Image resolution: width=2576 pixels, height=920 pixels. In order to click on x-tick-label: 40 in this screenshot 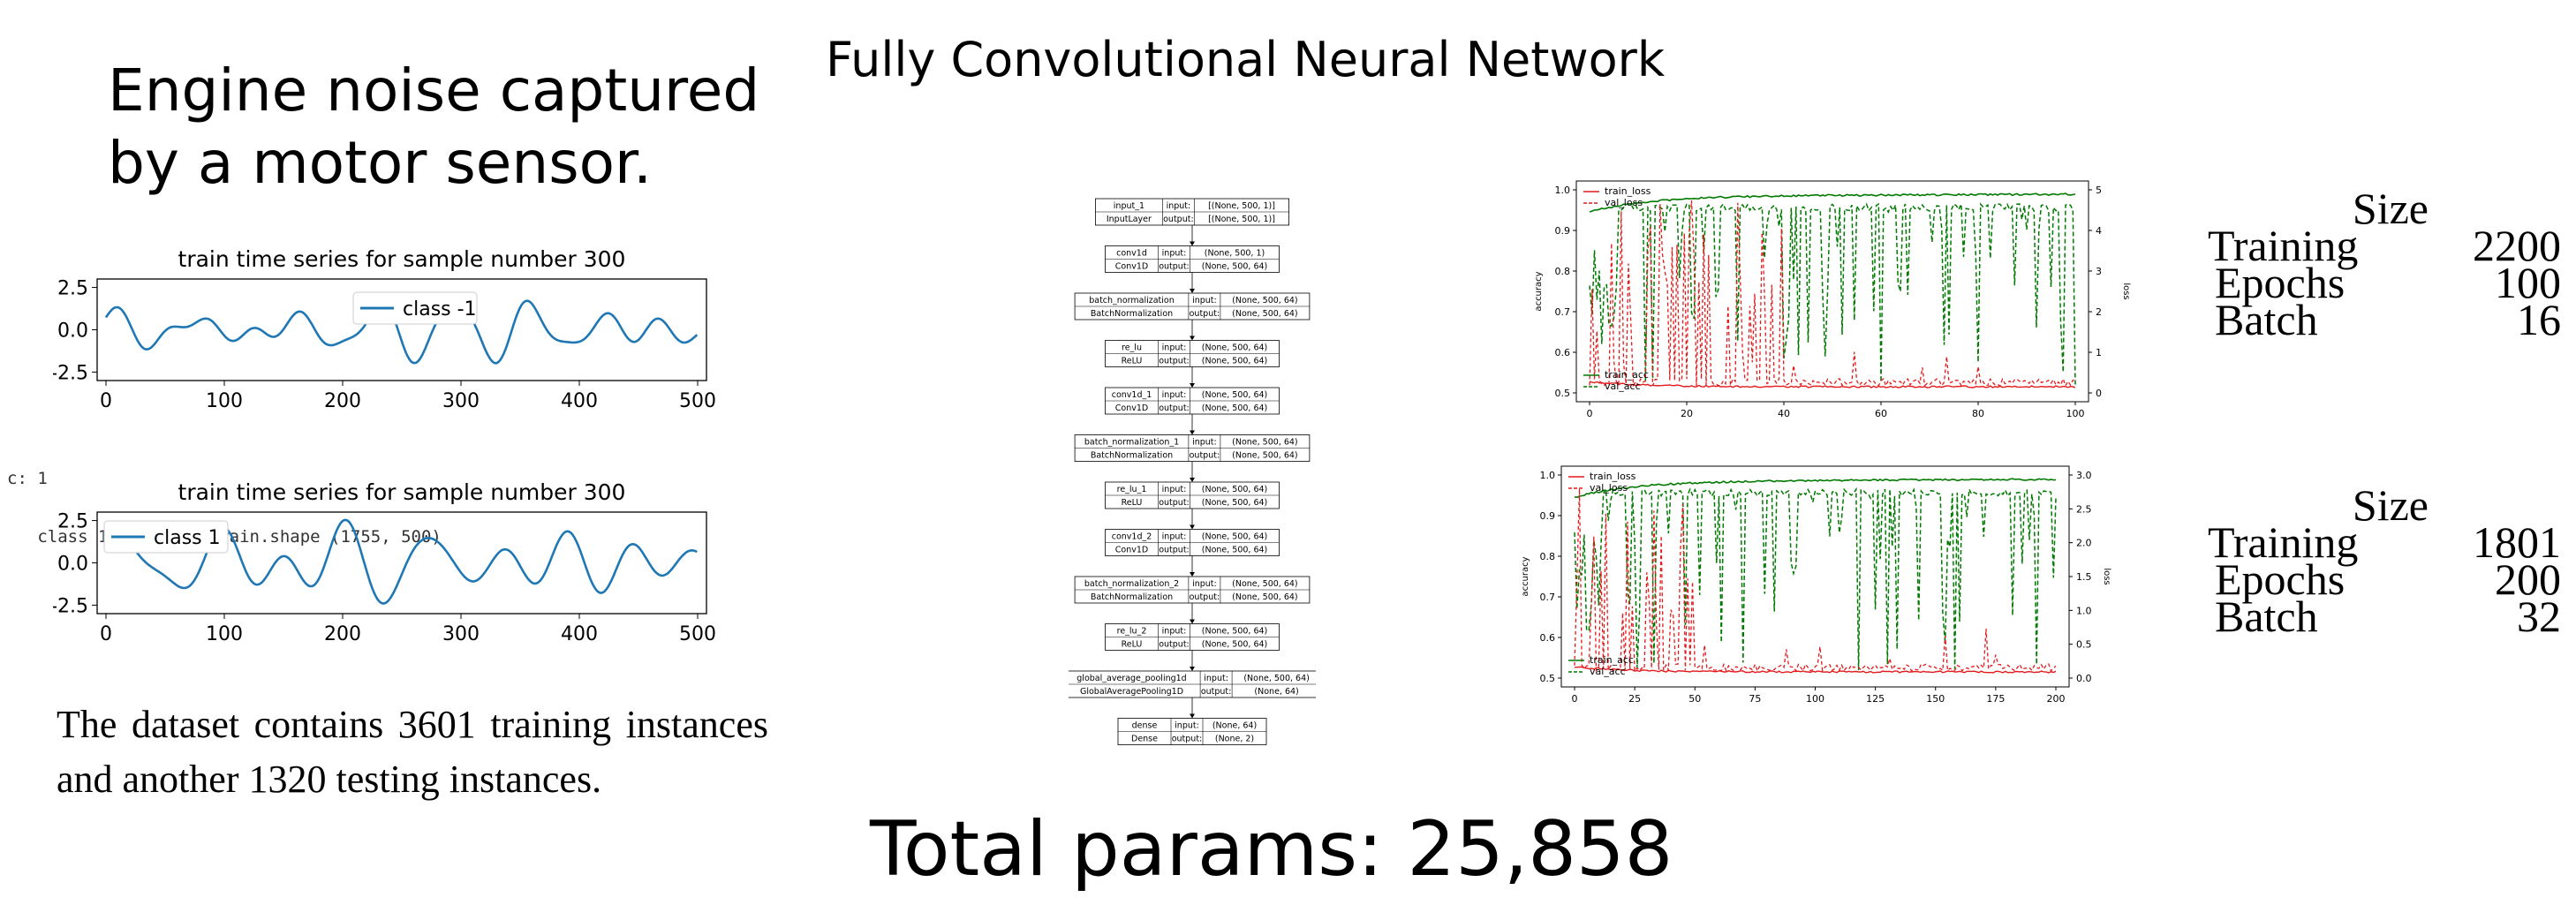, I will do `click(1784, 413)`.